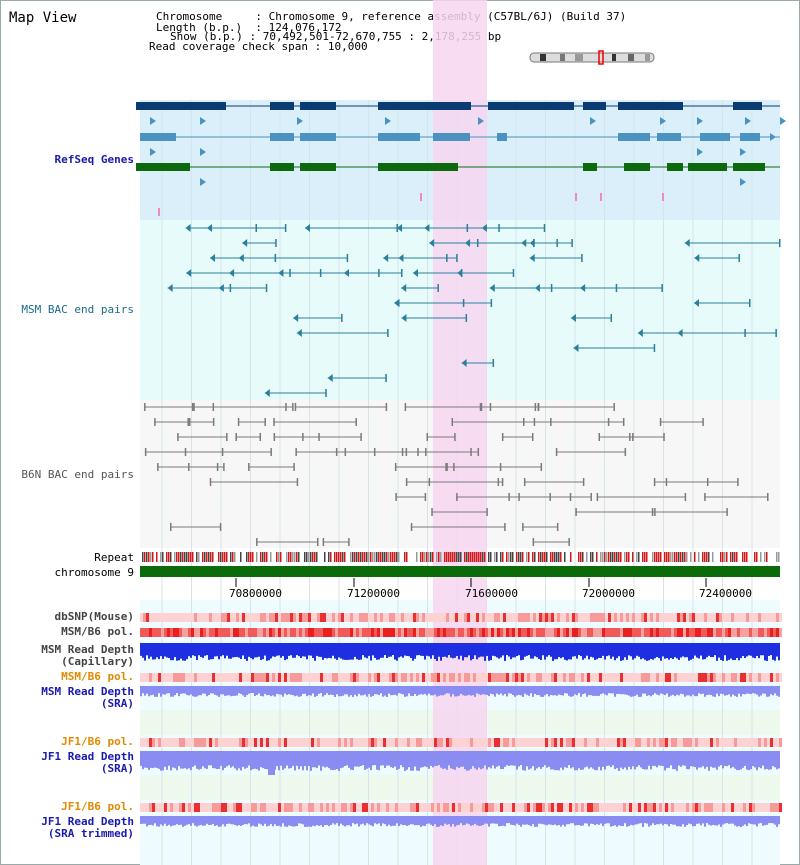  What do you see at coordinates (97, 676) in the screenshot?
I see `track-label-msm-pol-2: MSM/B6 pol.` at bounding box center [97, 676].